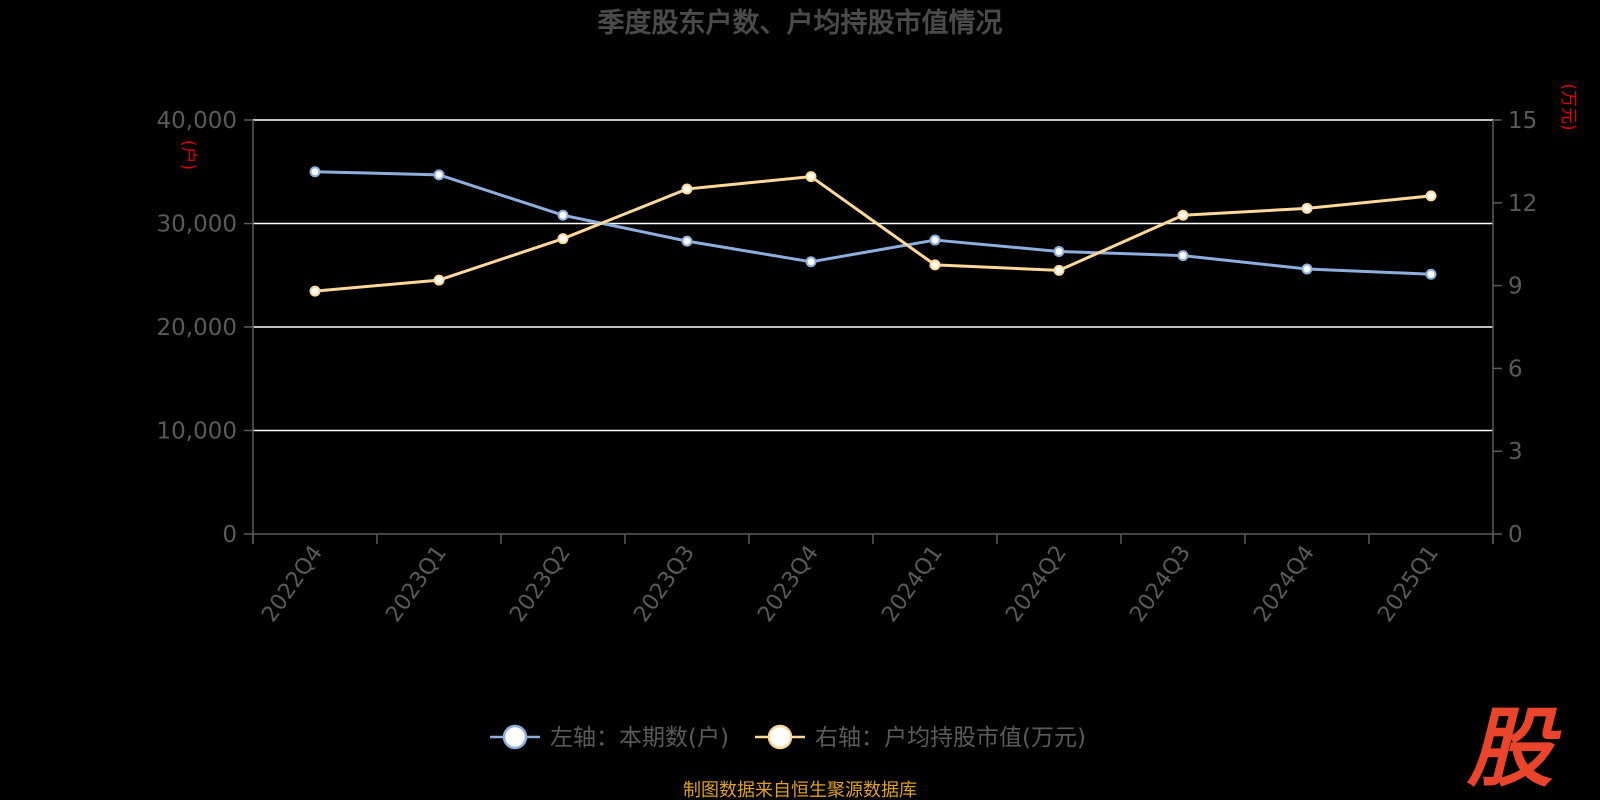 The width and height of the screenshot is (1600, 800). I want to click on right-axis-tick-label: 15, so click(1522, 121).